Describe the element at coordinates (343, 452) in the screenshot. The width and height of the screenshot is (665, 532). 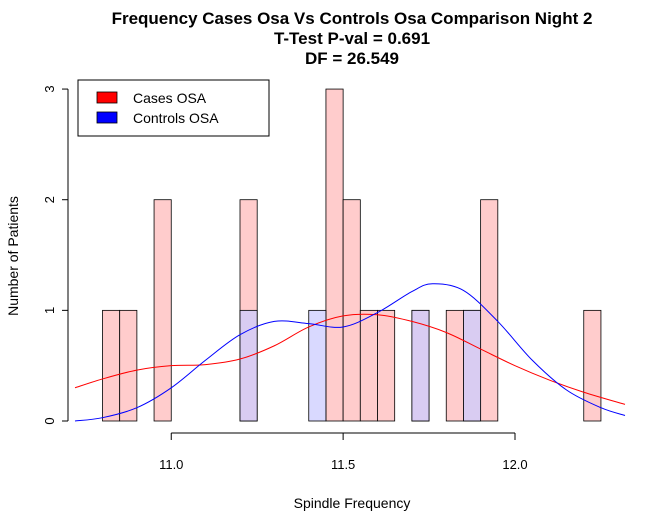
I see `x-axis: 11.0 11.5 12.0` at that location.